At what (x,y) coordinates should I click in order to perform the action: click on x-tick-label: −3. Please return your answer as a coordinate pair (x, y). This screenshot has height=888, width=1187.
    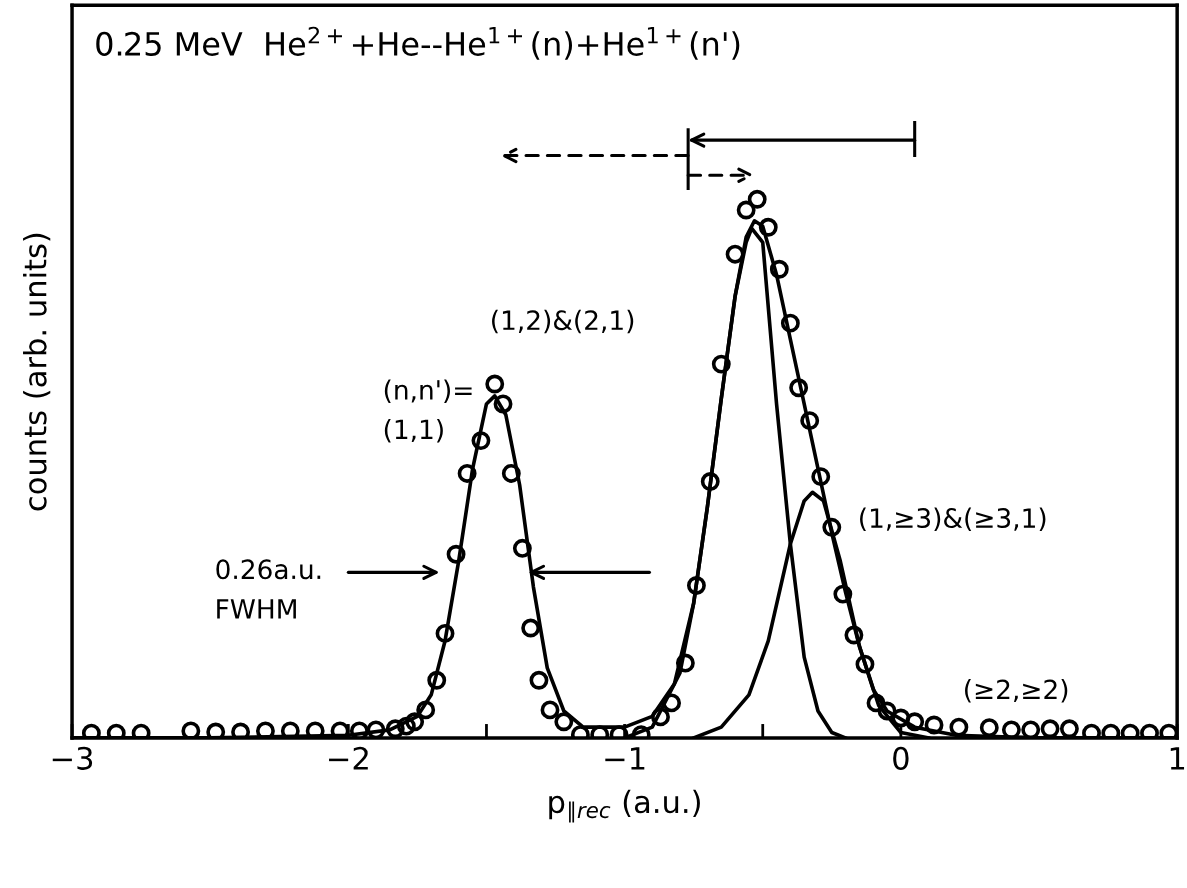
    Looking at the image, I should click on (72, 758).